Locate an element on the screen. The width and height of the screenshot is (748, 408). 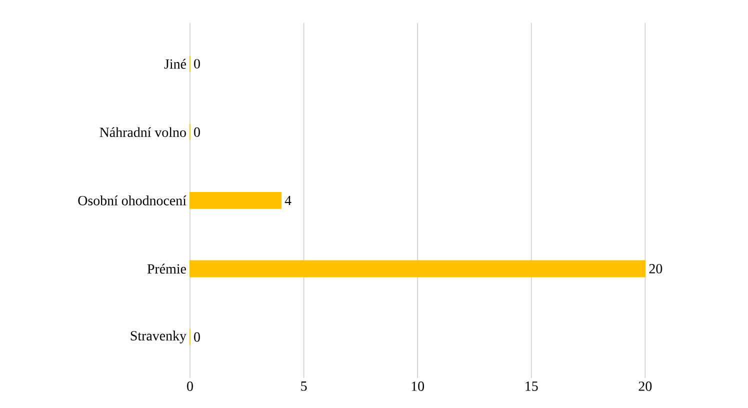
y-tick-label: Osobní ohodnocení is located at coordinates (132, 201).